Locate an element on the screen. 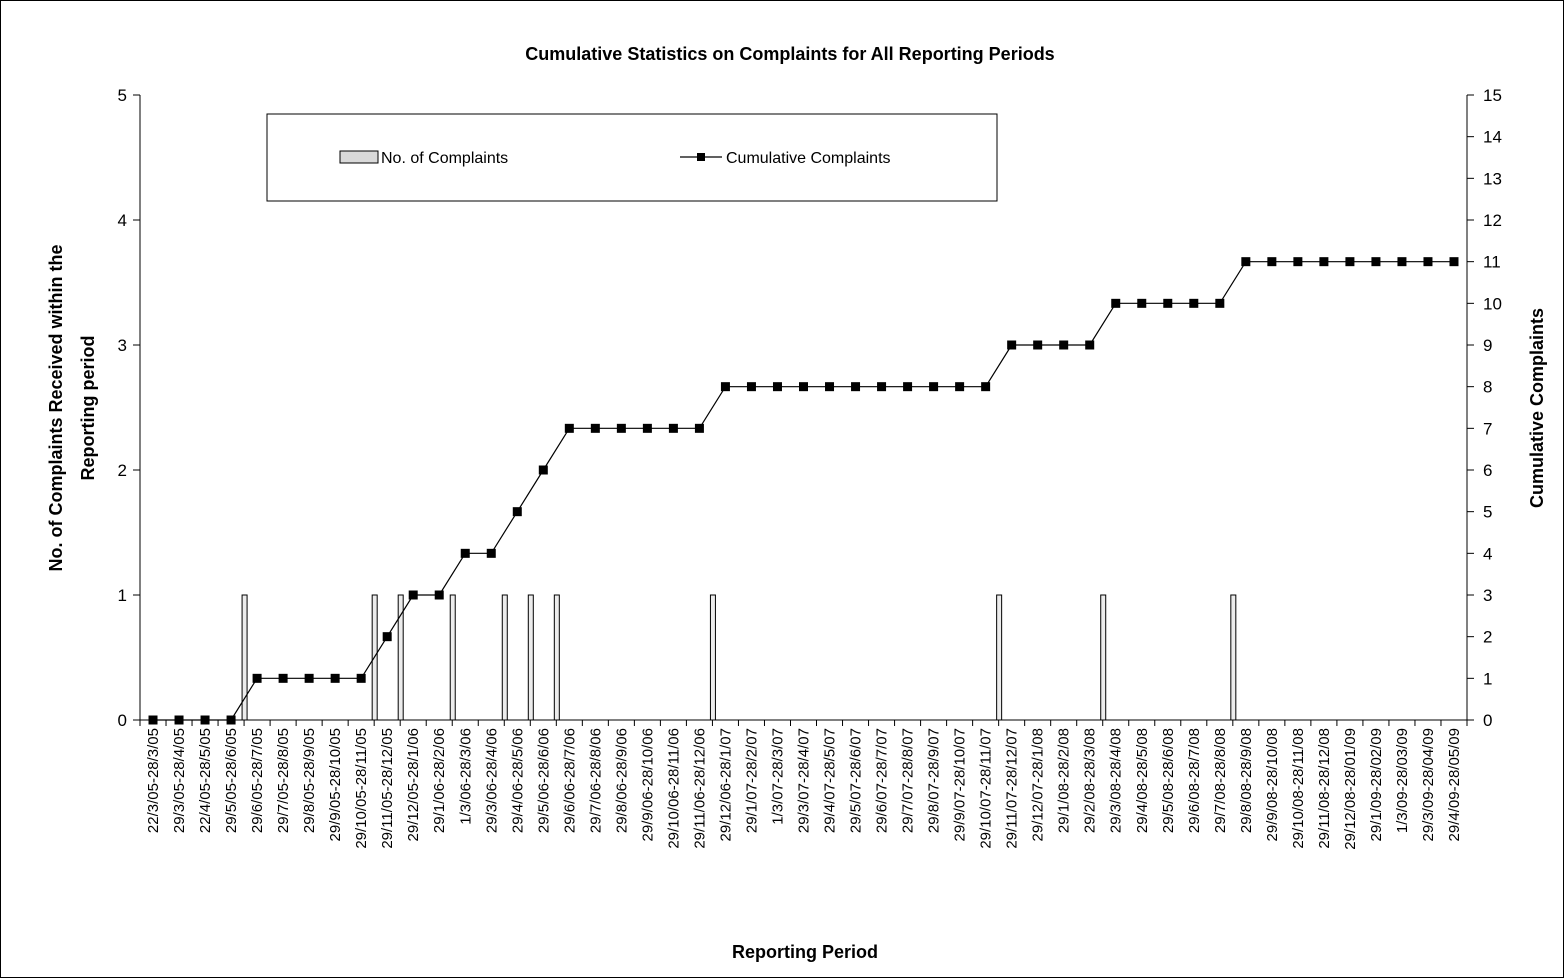 This screenshot has width=1564, height=978. category-label: 29/7/06-28/8/06 is located at coordinates (595, 780).